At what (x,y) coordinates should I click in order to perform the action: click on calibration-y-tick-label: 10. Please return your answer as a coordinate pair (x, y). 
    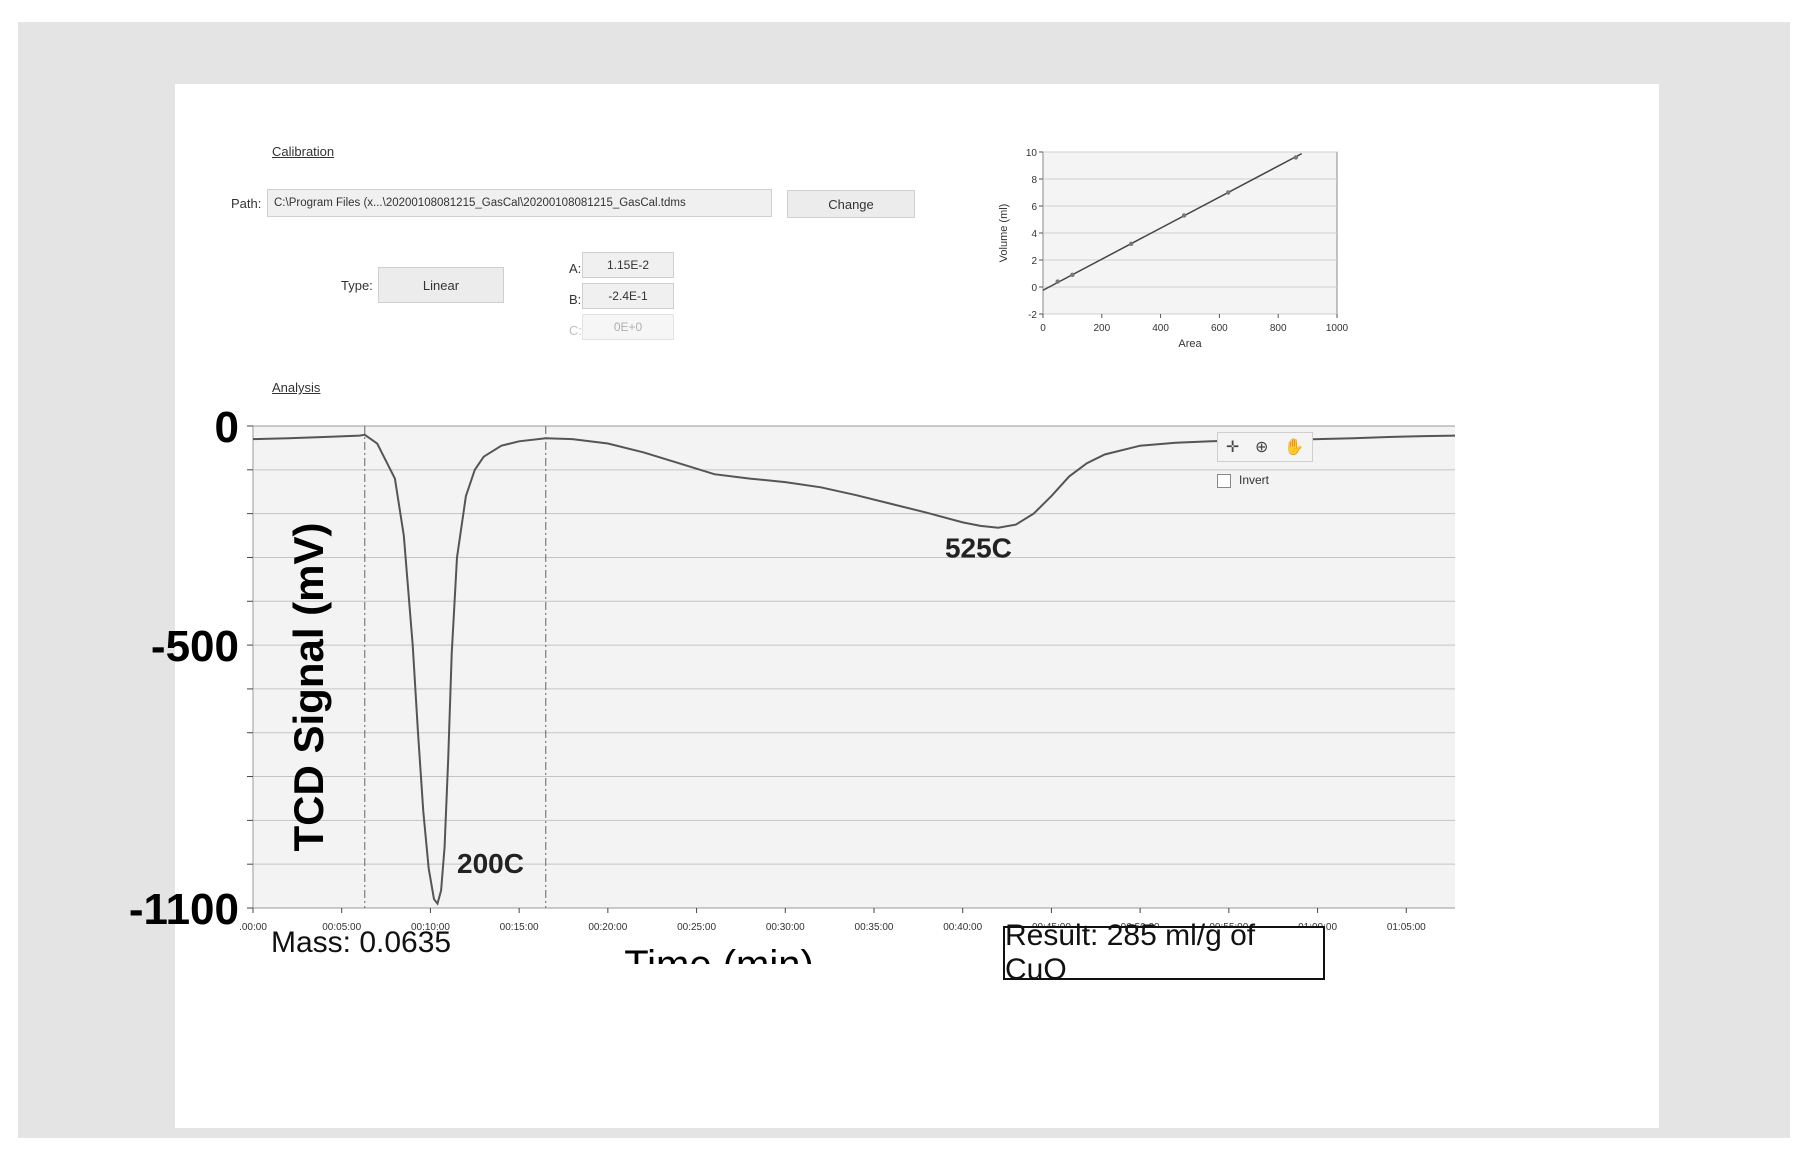
    Looking at the image, I should click on (1032, 153).